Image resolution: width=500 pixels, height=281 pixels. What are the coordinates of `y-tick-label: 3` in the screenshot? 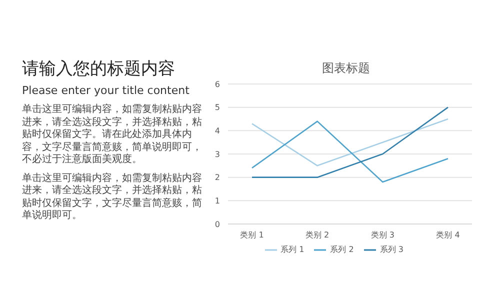 It's located at (217, 154).